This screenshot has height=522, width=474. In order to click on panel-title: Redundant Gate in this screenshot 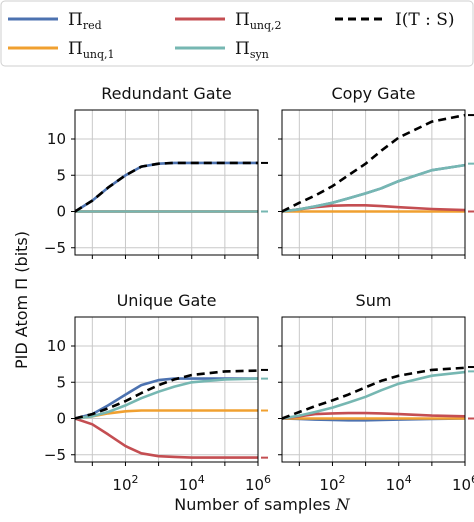, I will do `click(166, 93)`.